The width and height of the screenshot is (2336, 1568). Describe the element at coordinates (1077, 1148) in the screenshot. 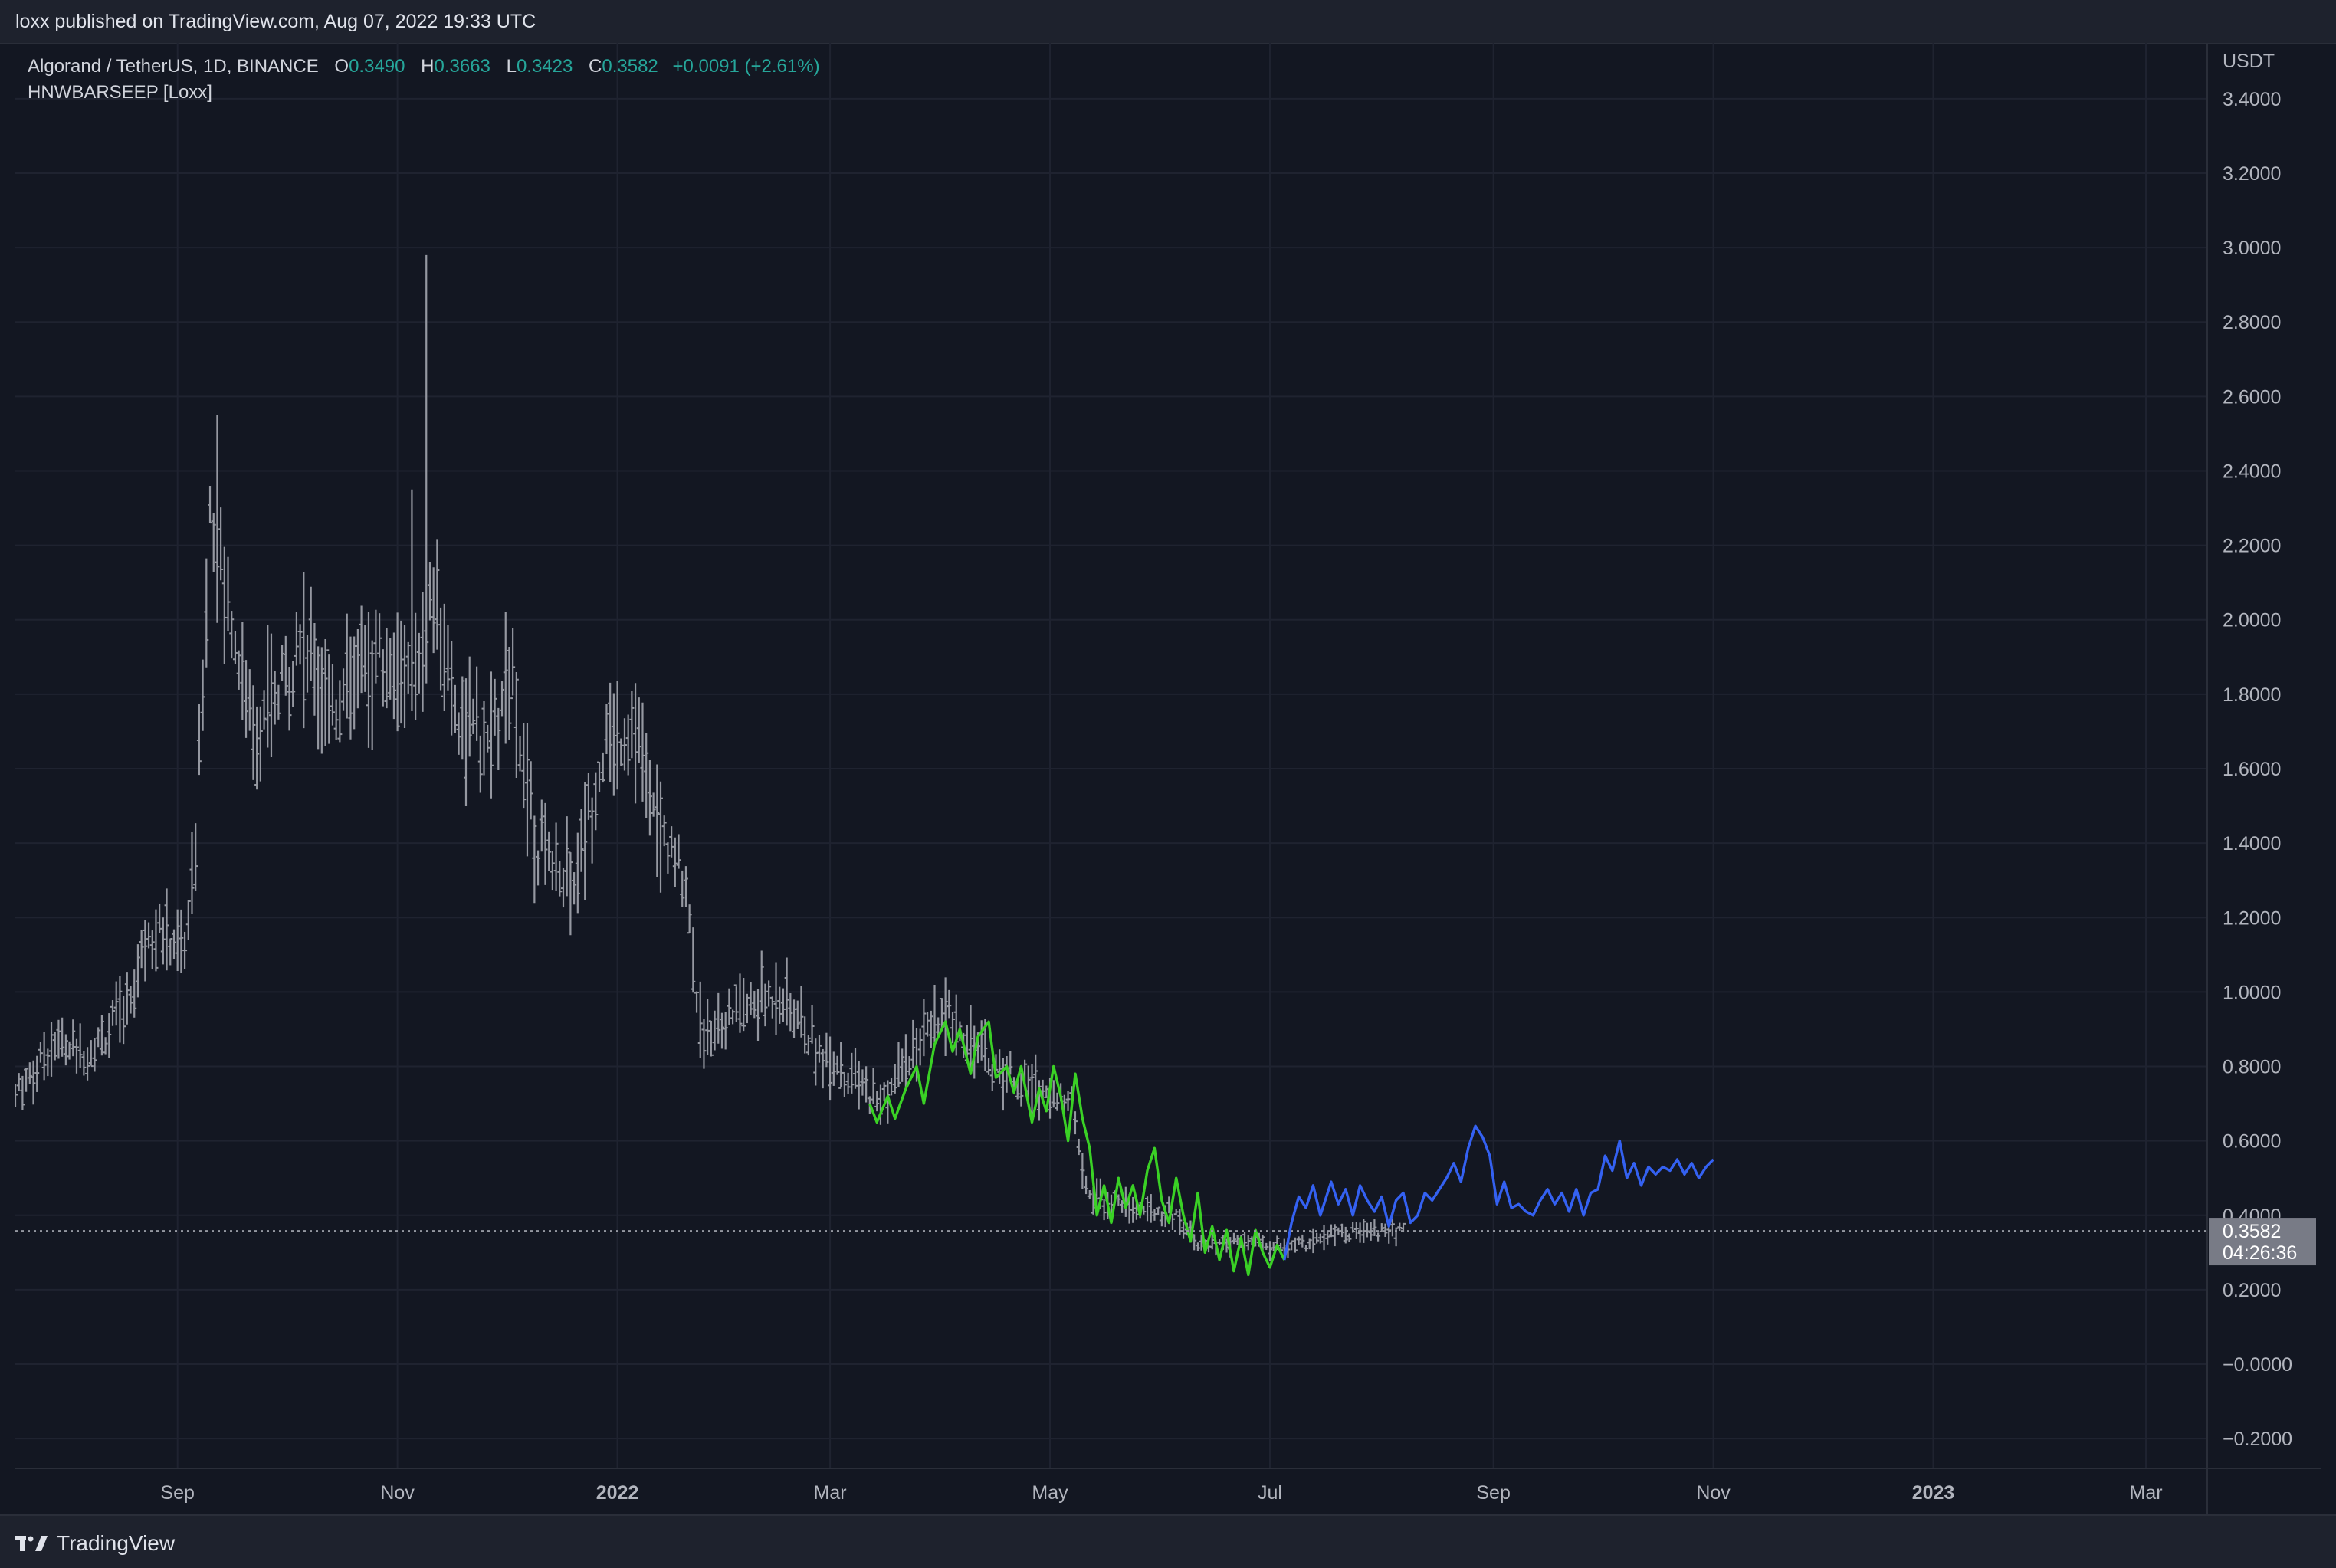

I see `green-indicator-line` at that location.